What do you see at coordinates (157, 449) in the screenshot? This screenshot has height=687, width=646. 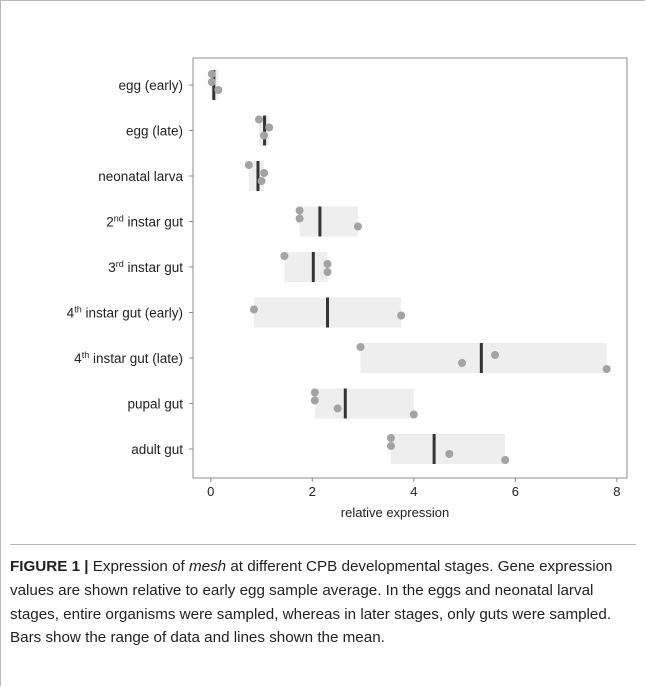 I see `category-label: adult gut` at bounding box center [157, 449].